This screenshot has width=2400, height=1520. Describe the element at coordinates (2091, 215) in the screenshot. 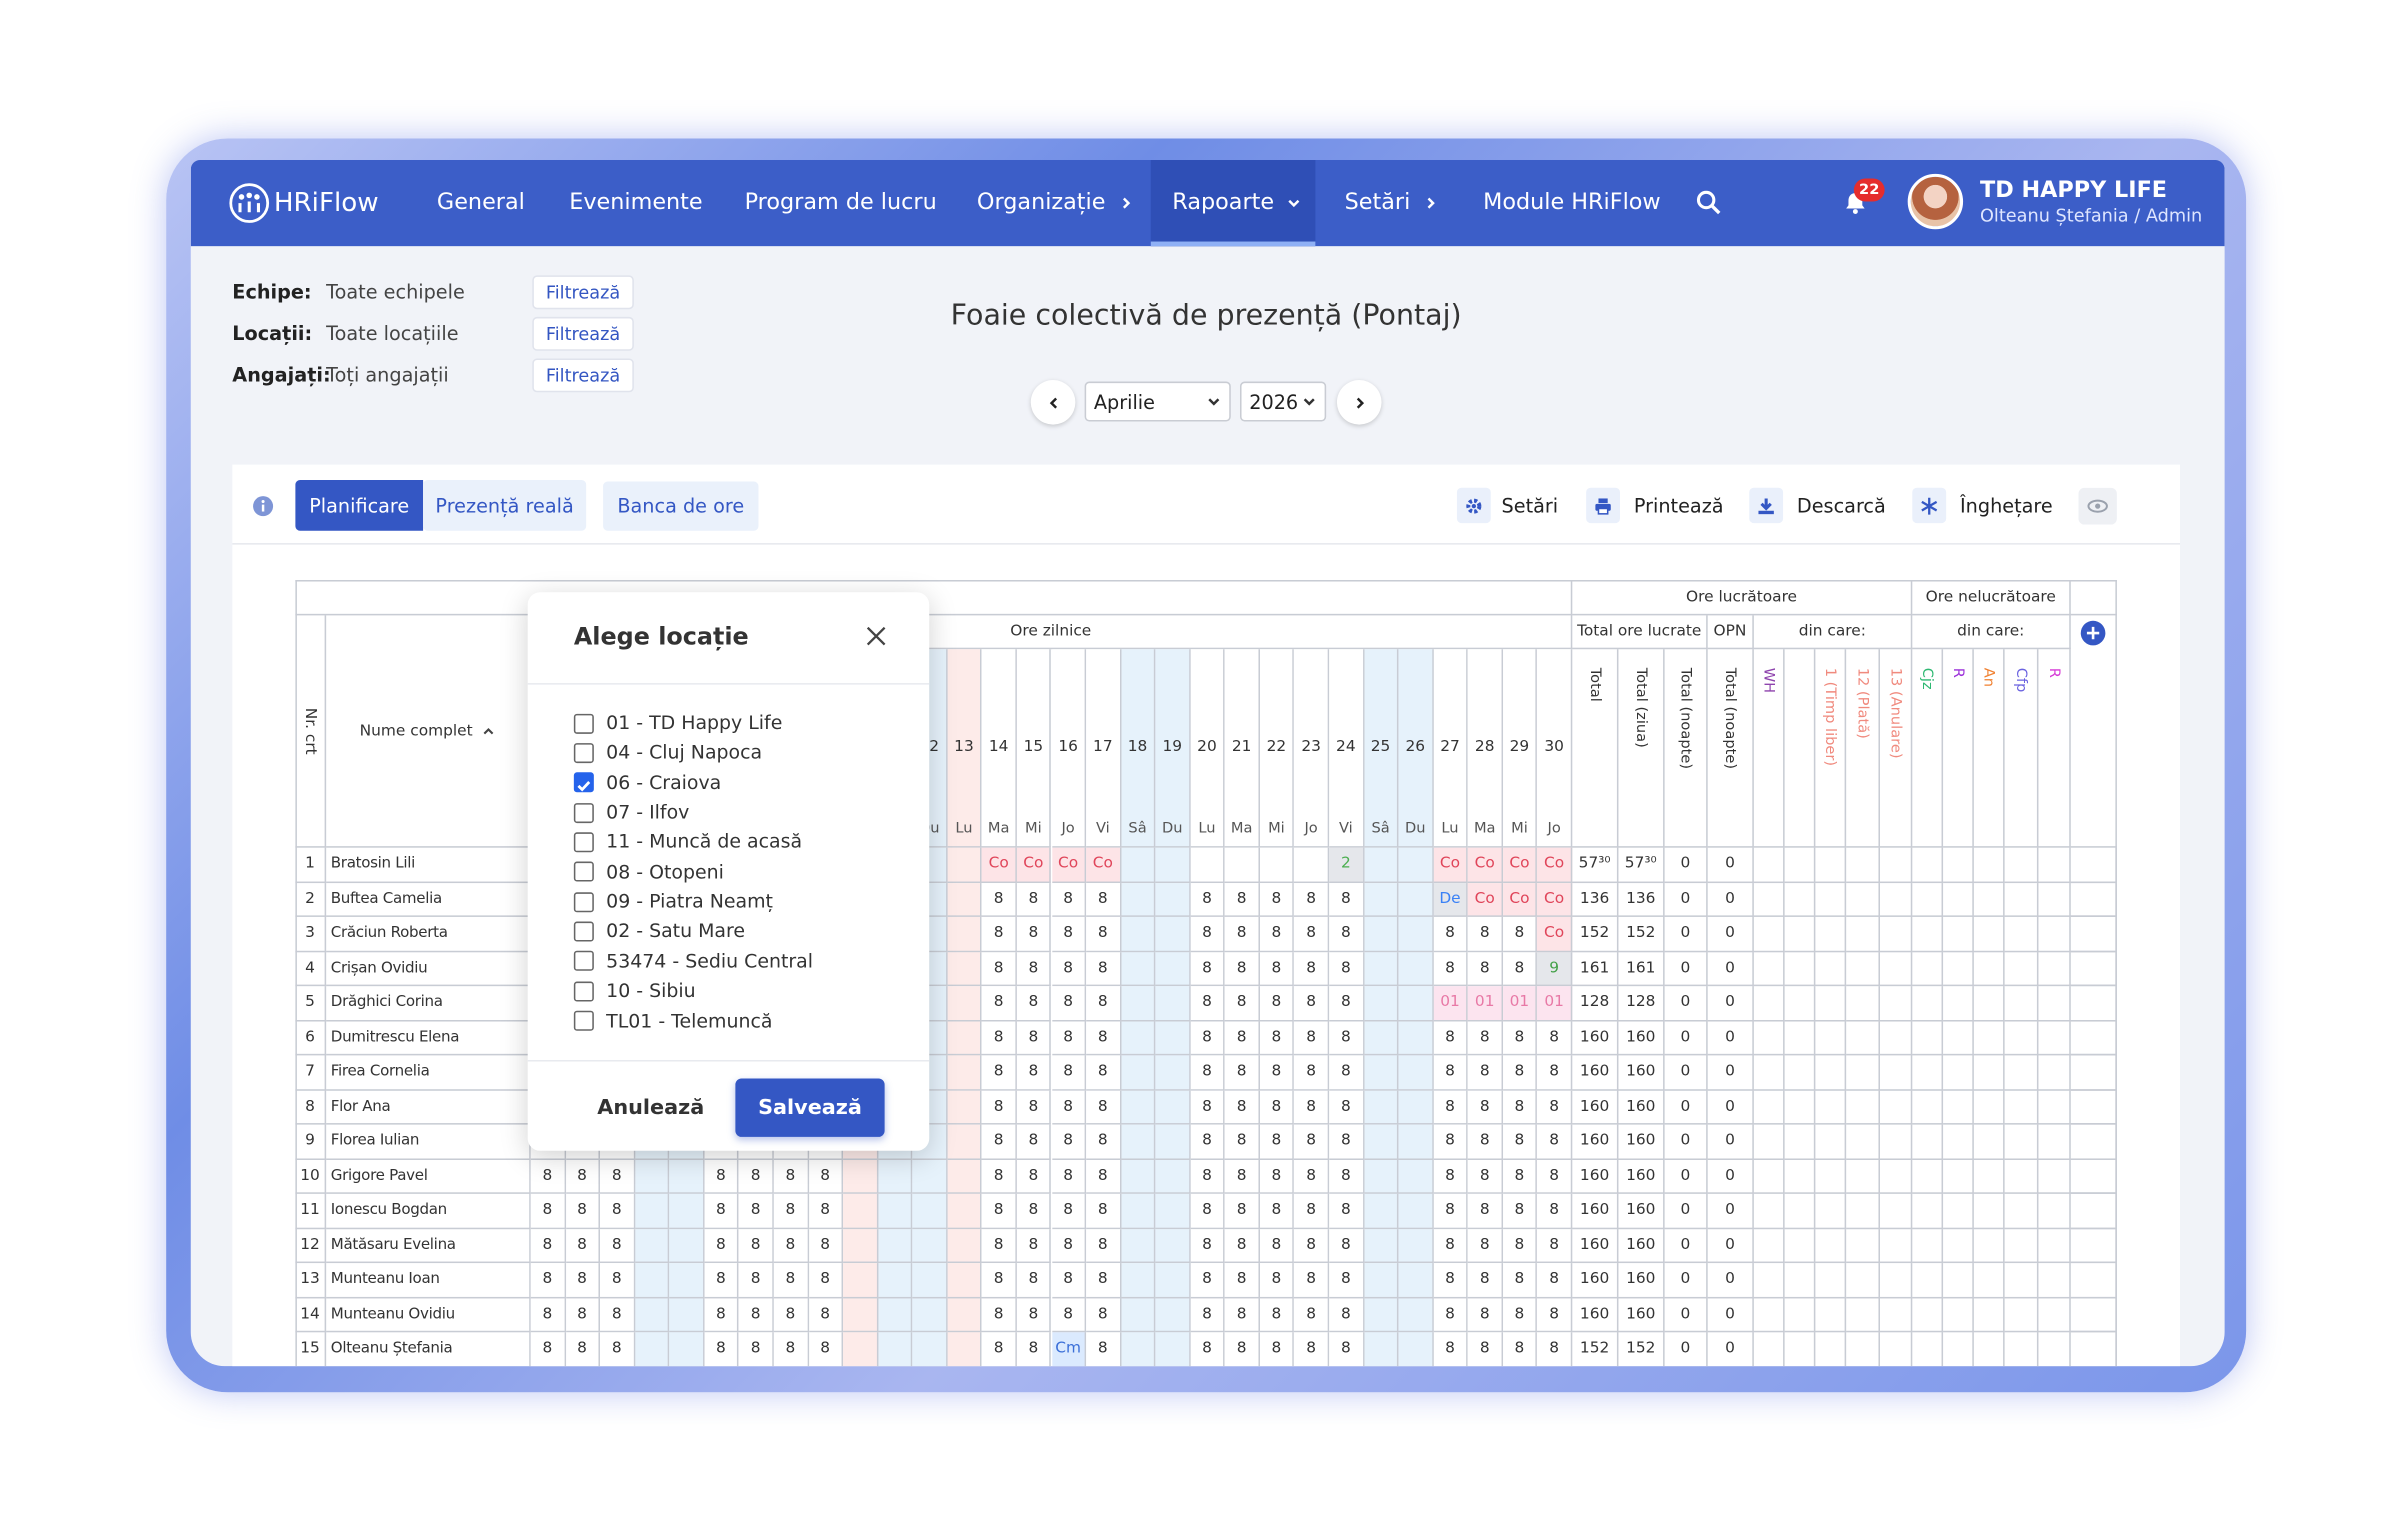

I see `user-name: Olteanu Ștefania / Admin` at that location.